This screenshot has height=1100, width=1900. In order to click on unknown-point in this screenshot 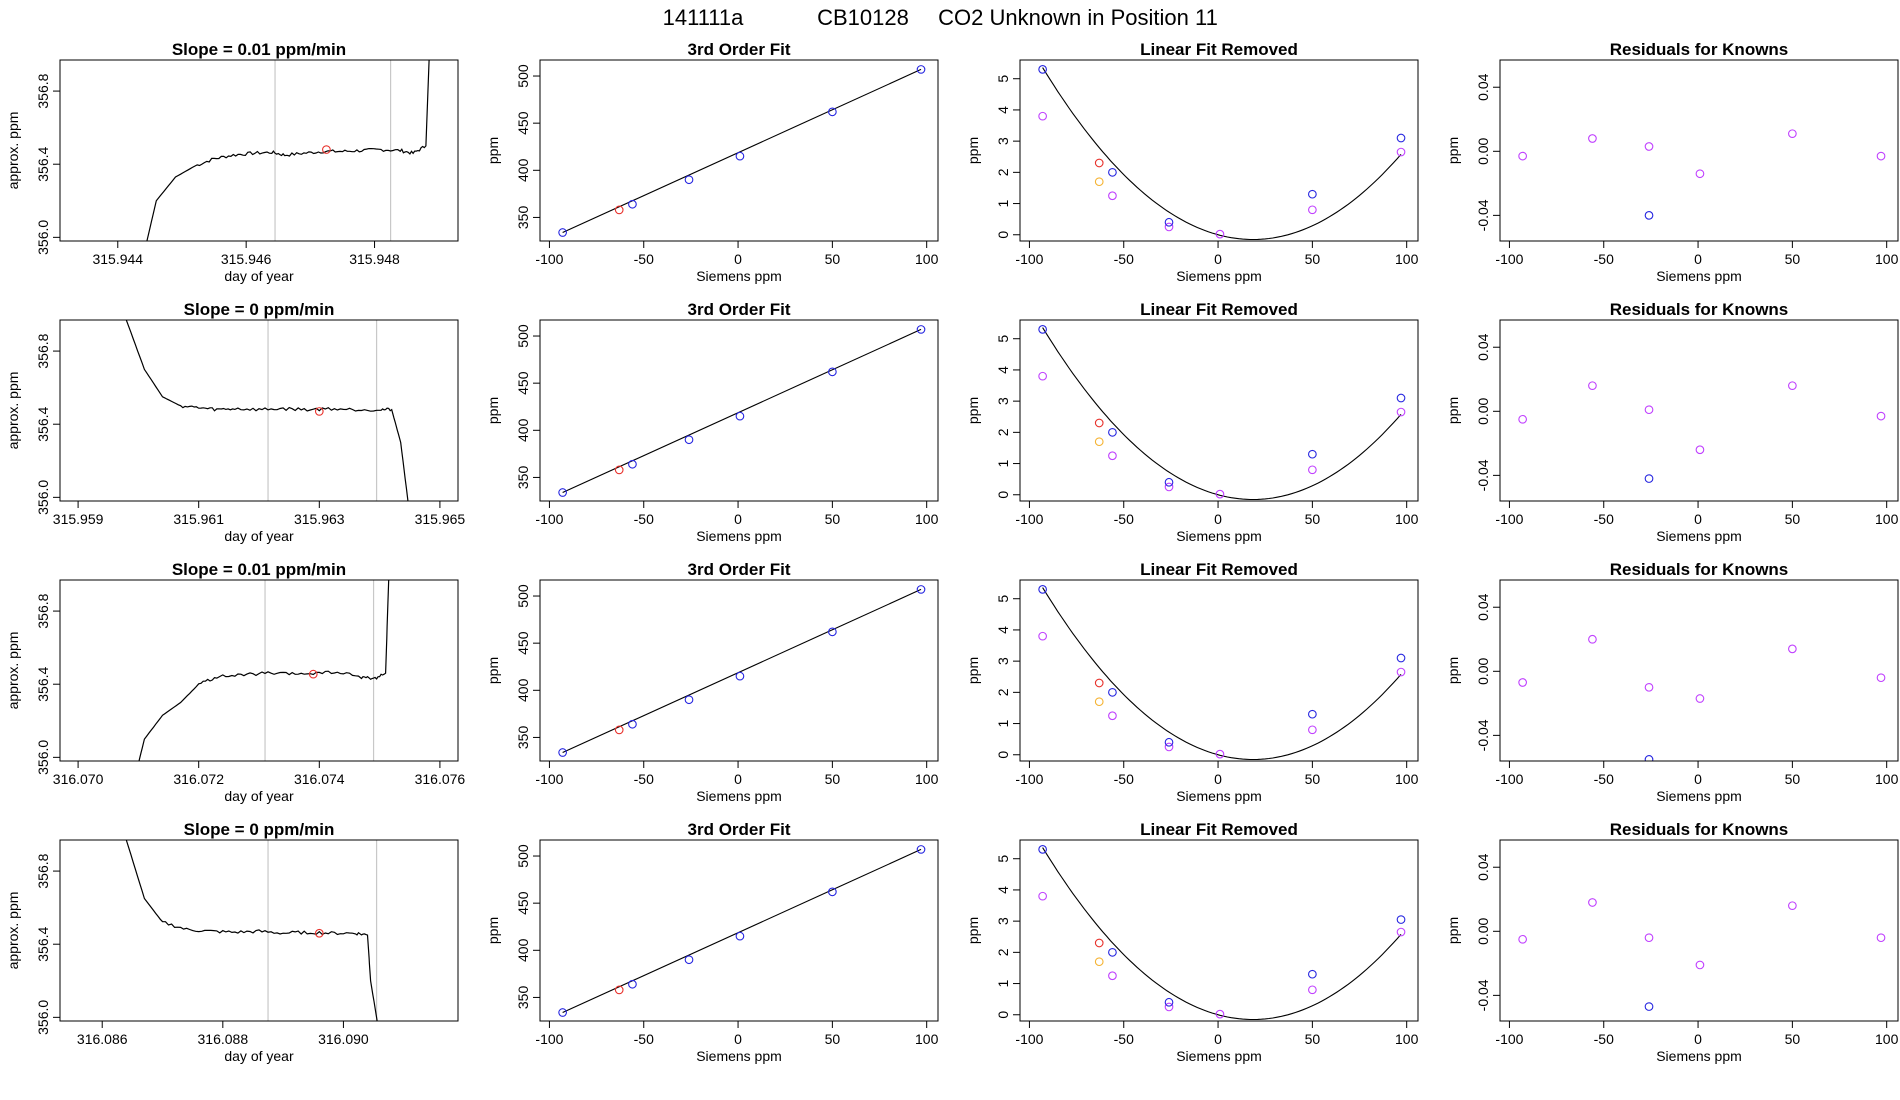, I will do `click(1099, 163)`.